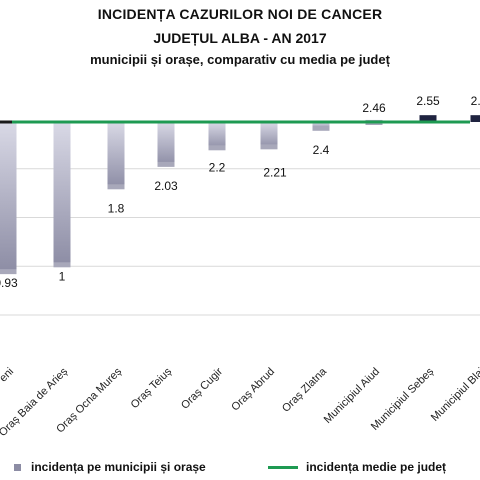 This screenshot has height=480, width=480. Describe the element at coordinates (321, 150) in the screenshot. I see `data-label: 2.4` at that location.